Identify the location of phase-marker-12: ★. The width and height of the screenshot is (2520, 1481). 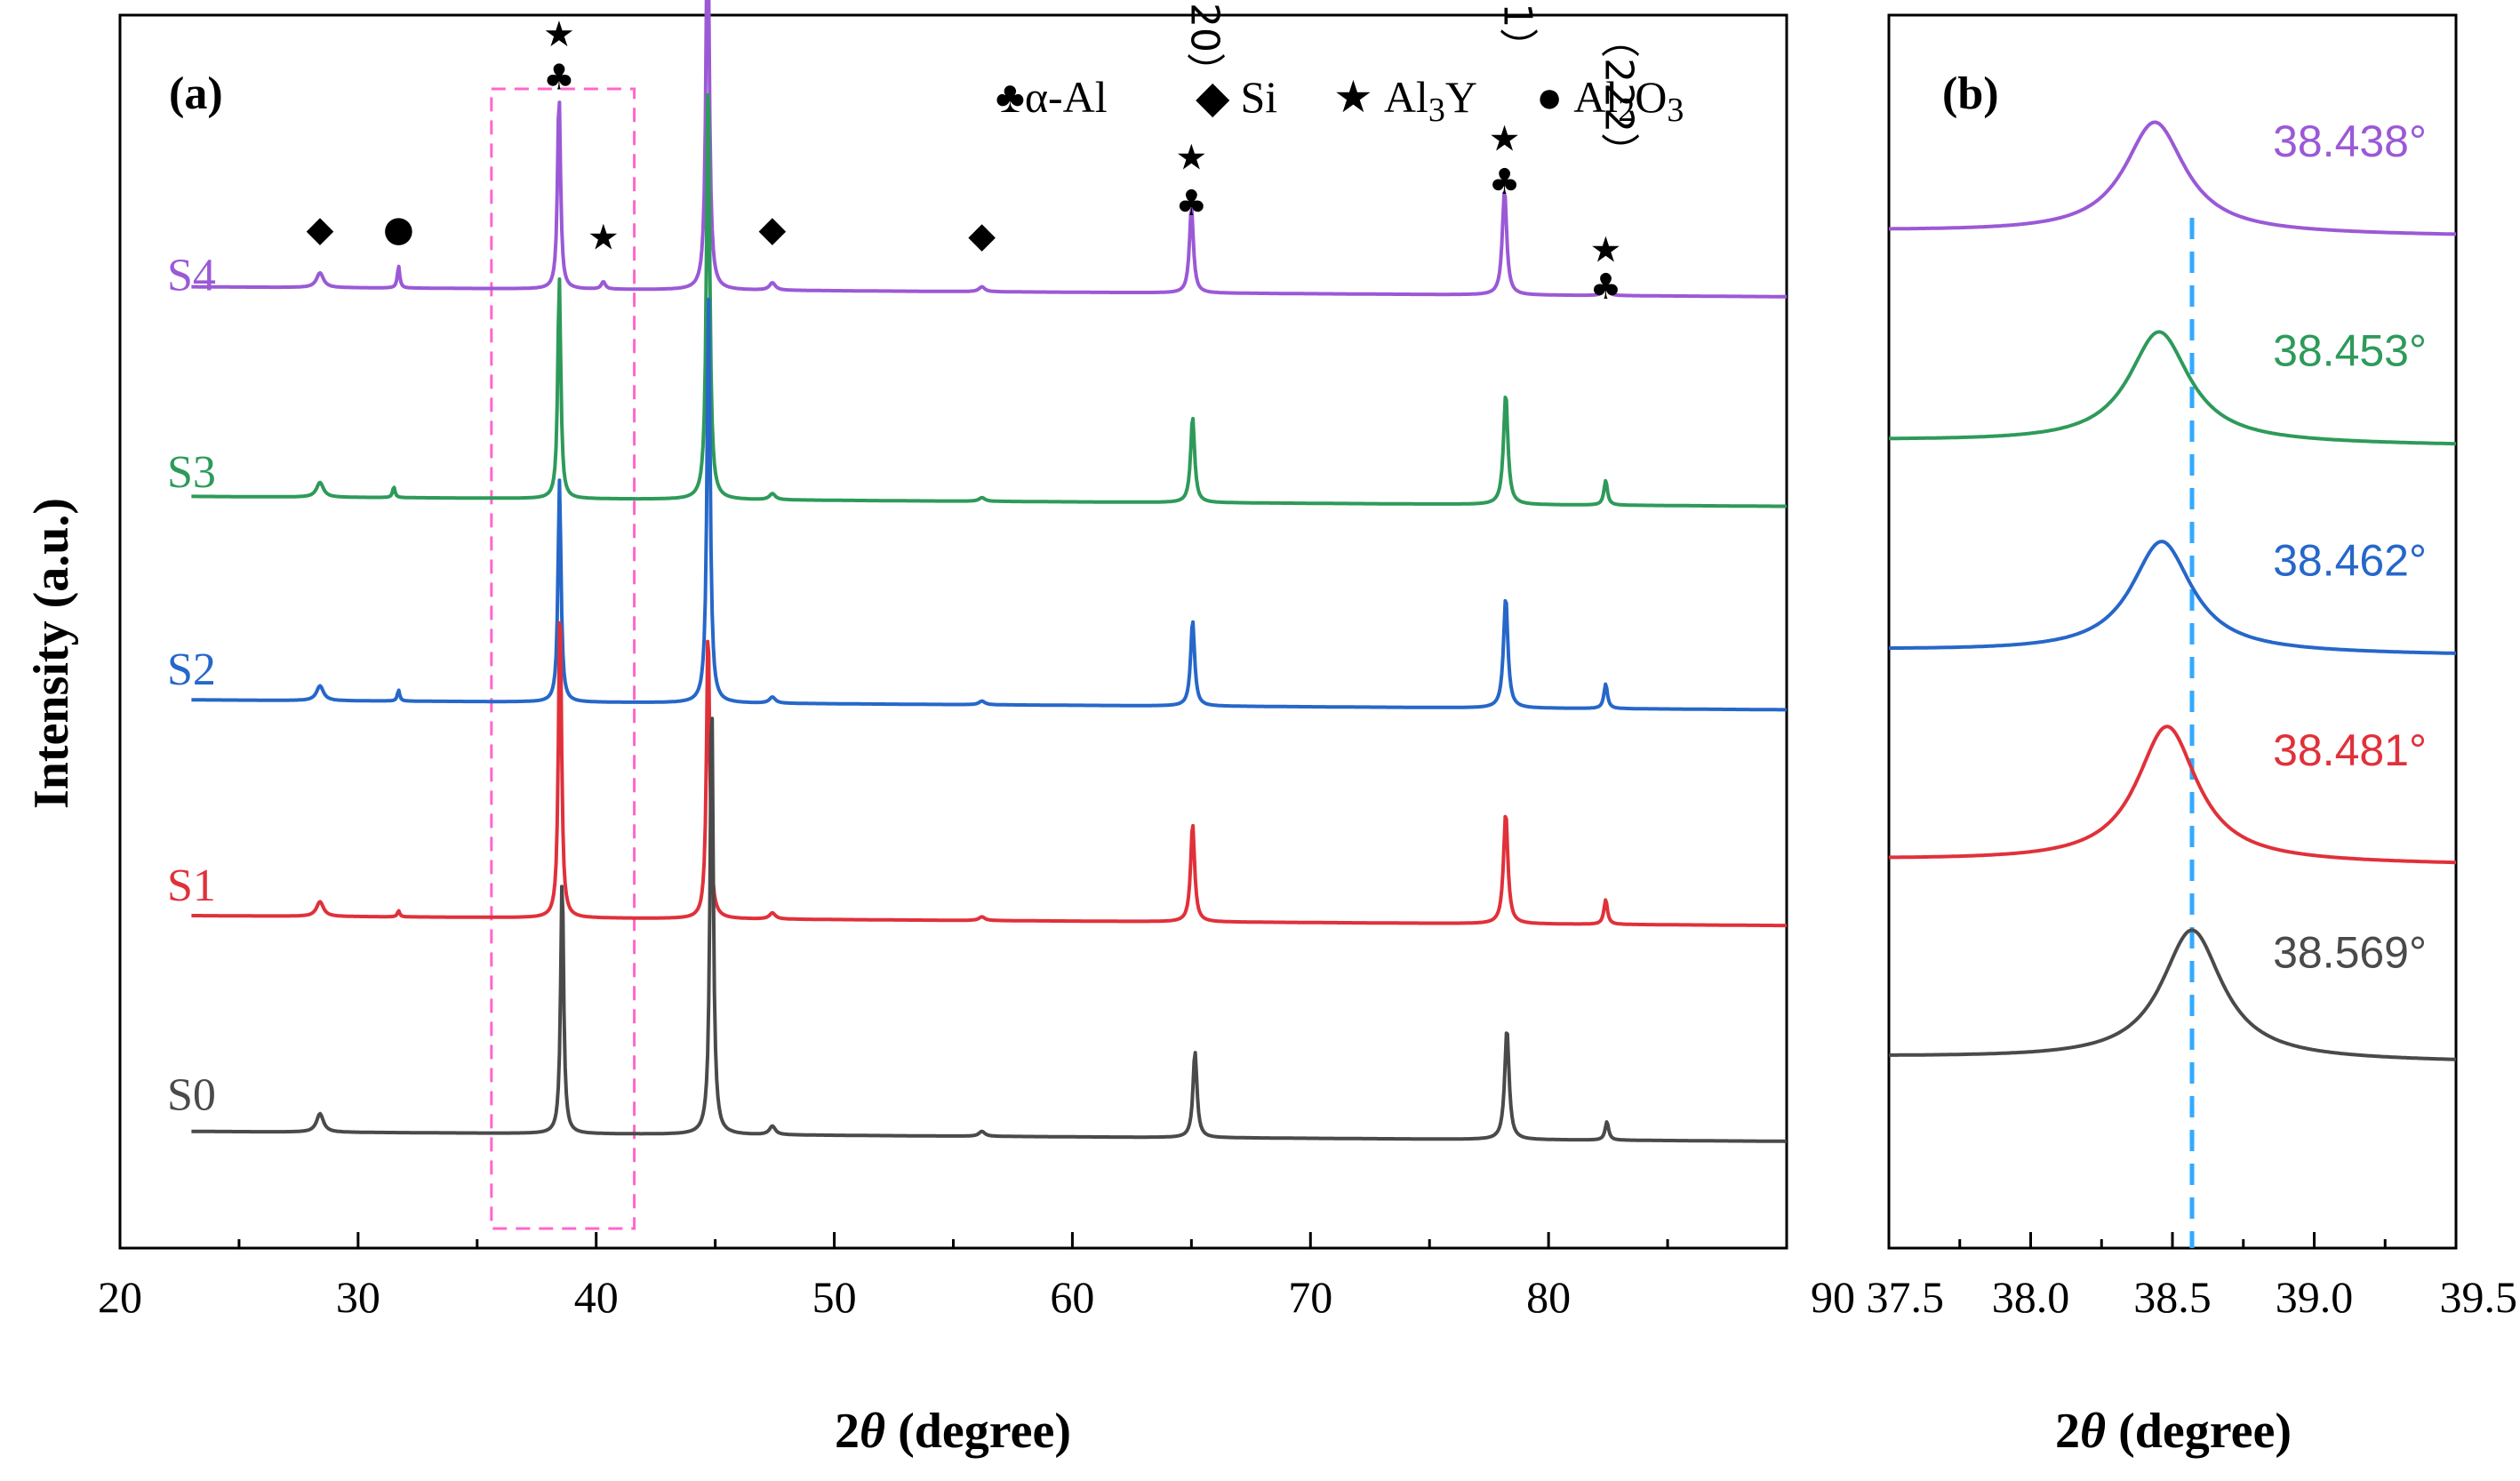
(1605, 251).